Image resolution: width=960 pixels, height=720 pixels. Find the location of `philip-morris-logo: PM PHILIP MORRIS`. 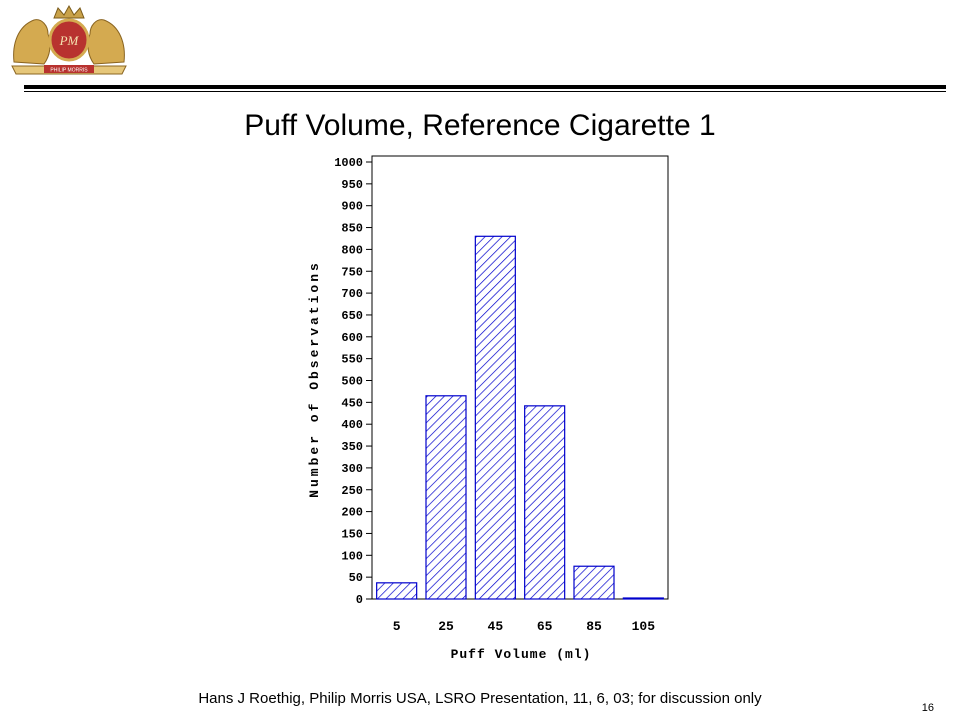

philip-morris-logo: PM PHILIP MORRIS is located at coordinates (69, 39).